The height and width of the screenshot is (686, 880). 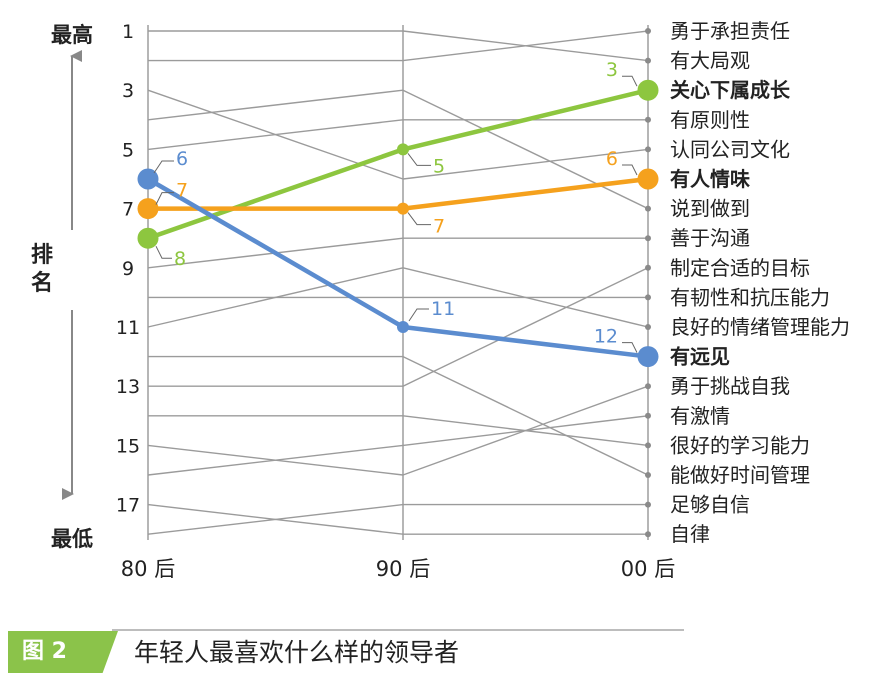 What do you see at coordinates (648, 569) in the screenshot?
I see `x-label-3: 00 后` at bounding box center [648, 569].